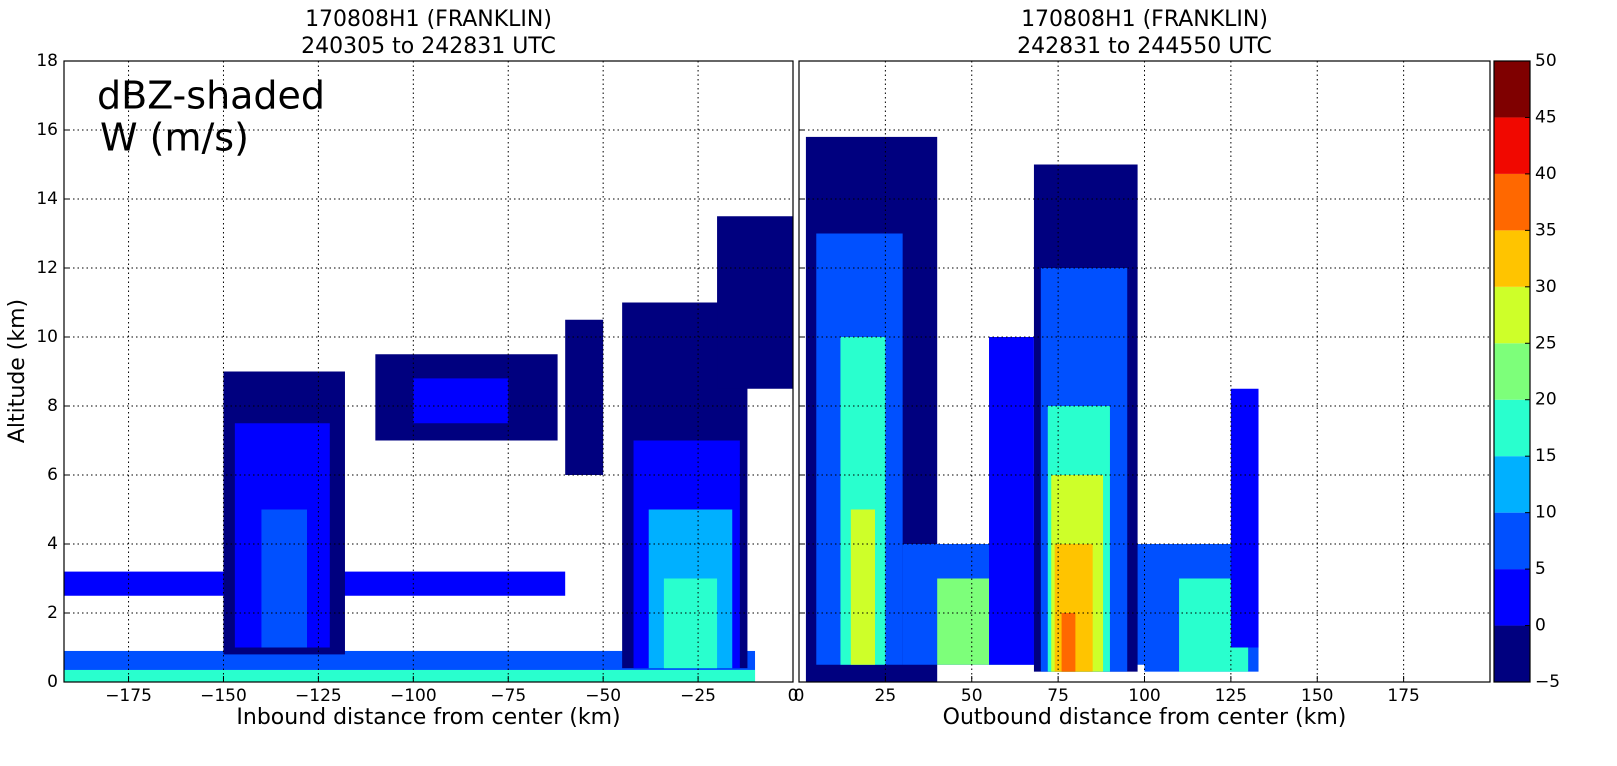  I want to click on x-tick-label: −150, so click(223, 696).